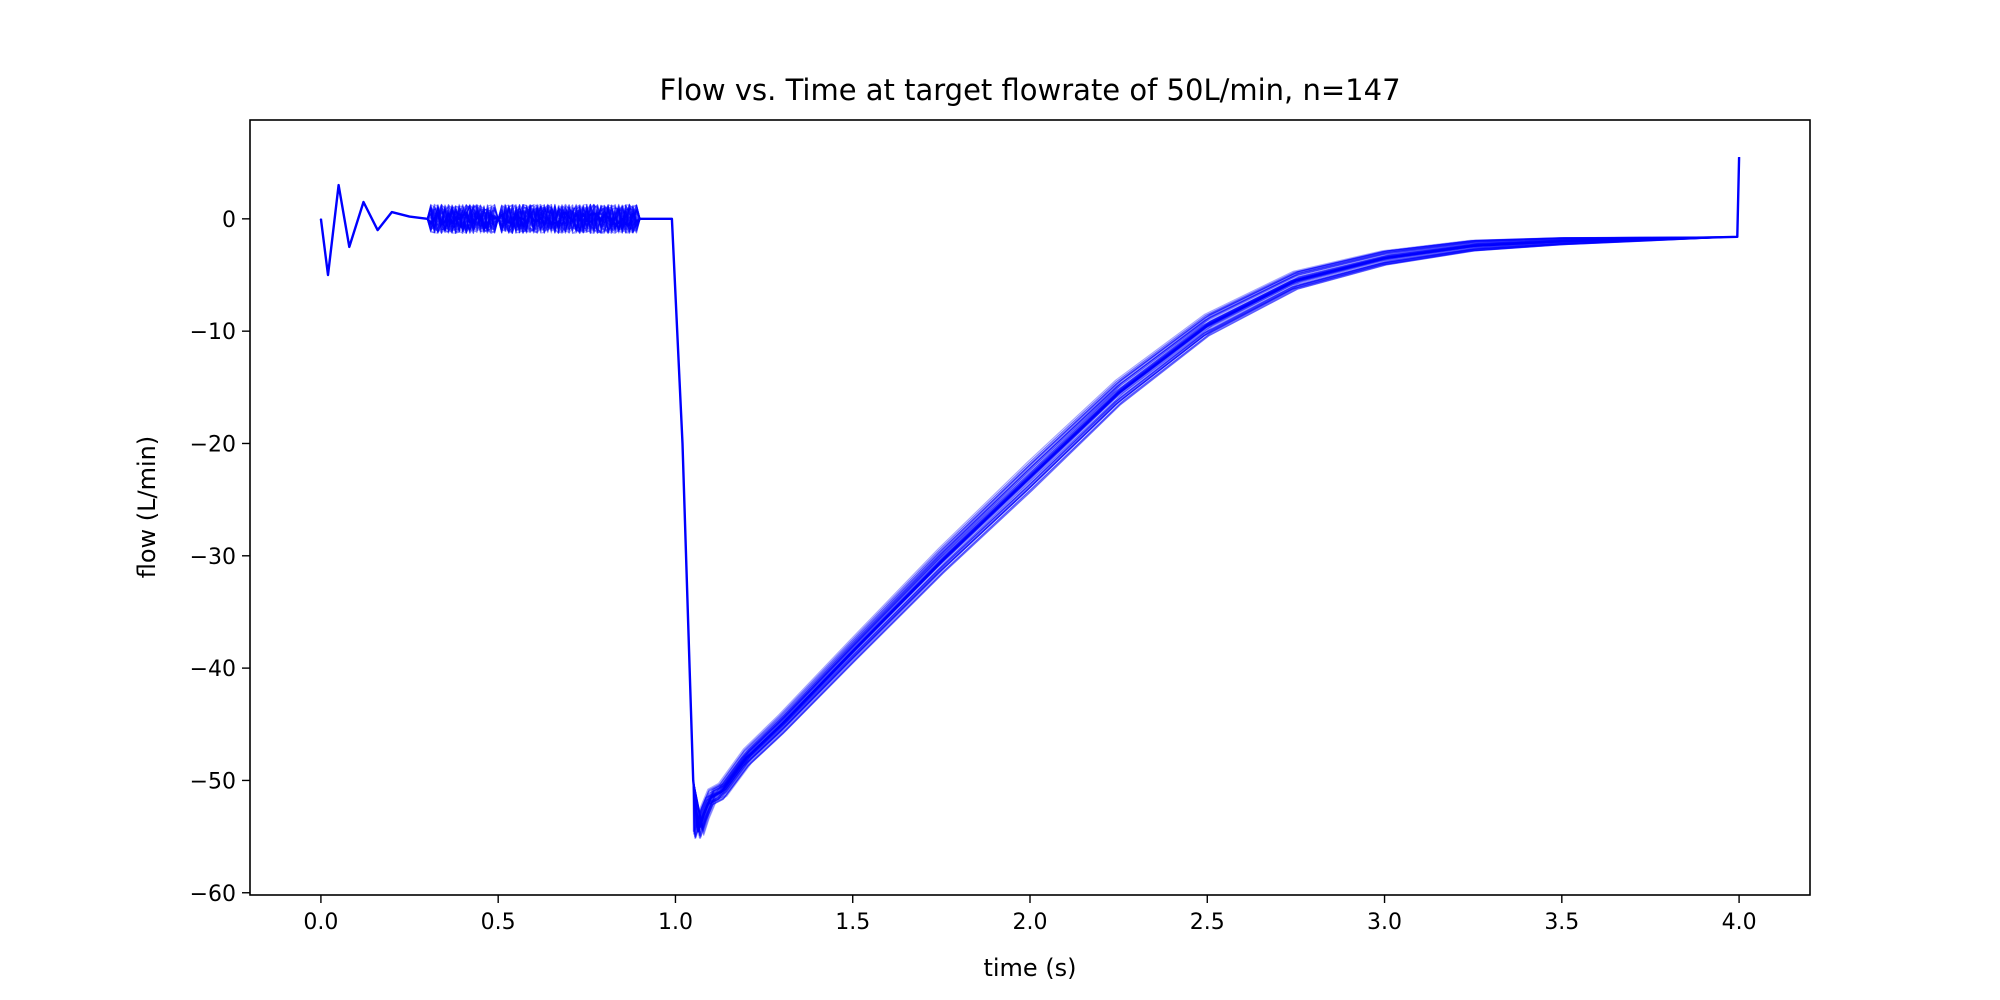  Describe the element at coordinates (213, 332) in the screenshot. I see `y-tick-label: −10` at that location.